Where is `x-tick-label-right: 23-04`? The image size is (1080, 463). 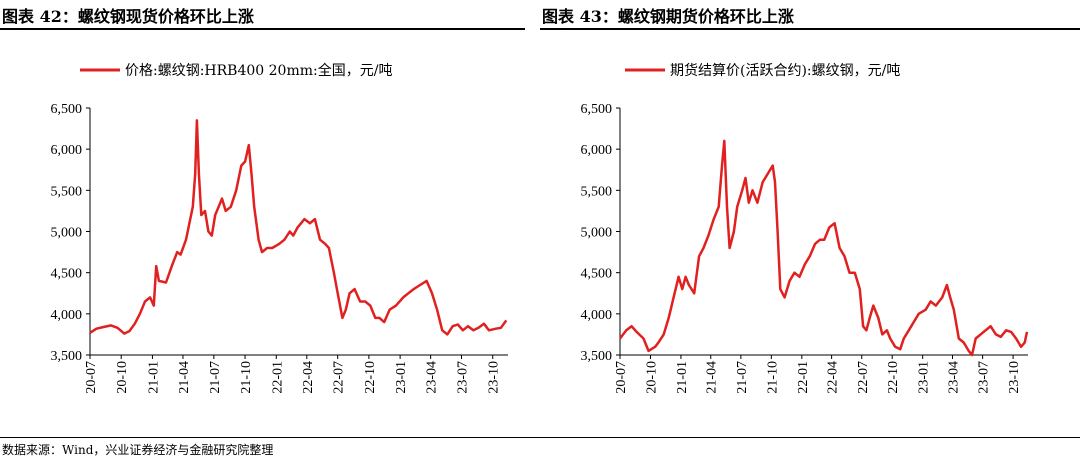
x-tick-label-right: 23-04 is located at coordinates (953, 377).